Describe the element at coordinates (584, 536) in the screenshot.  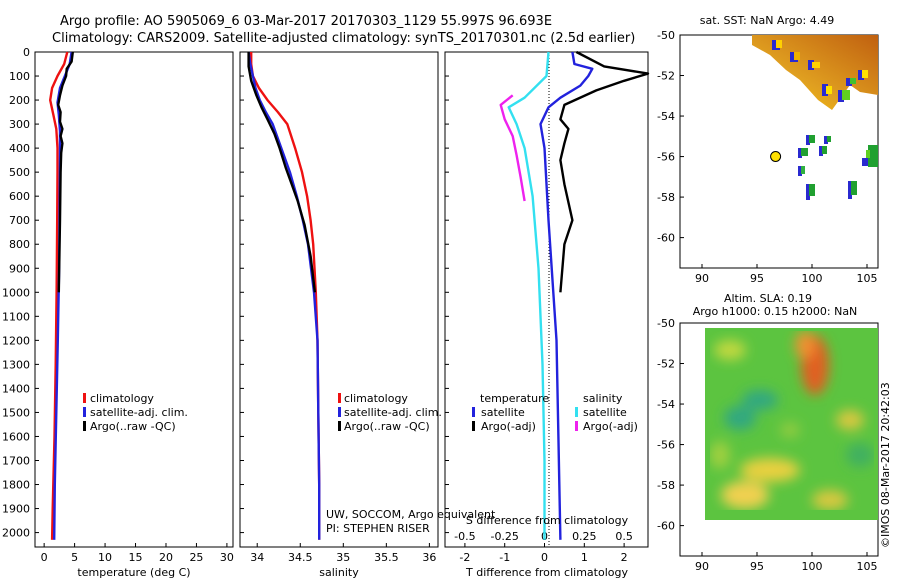
I see `s-diff-tick-label: 0.25` at that location.